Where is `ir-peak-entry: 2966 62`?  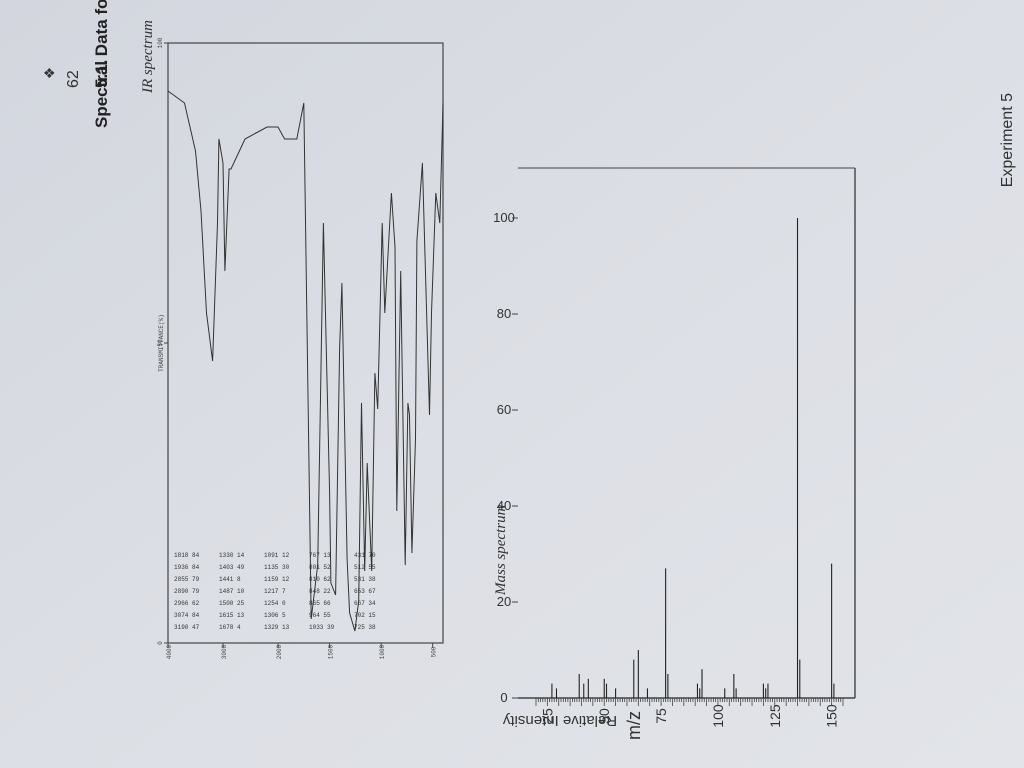
ir-peak-entry: 2966 62 is located at coordinates (187, 603).